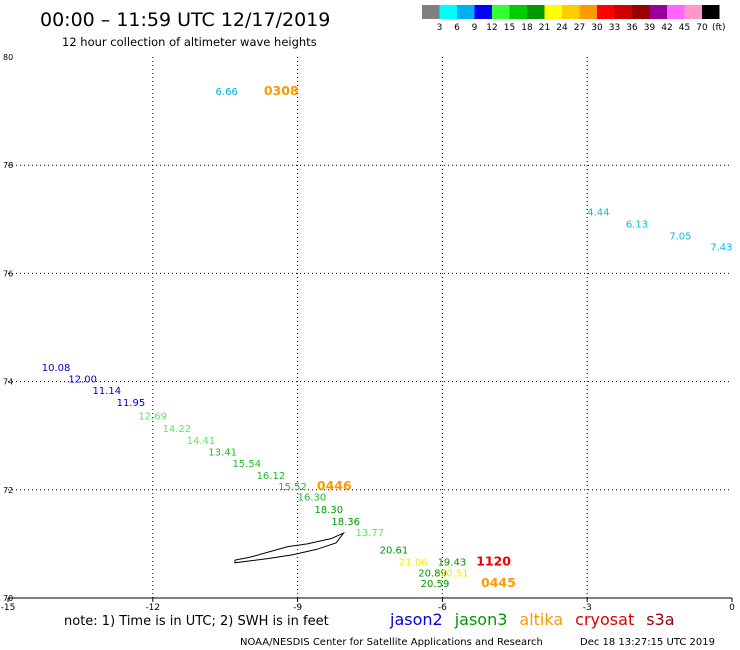  I want to click on coastline-shape, so click(290, 547).